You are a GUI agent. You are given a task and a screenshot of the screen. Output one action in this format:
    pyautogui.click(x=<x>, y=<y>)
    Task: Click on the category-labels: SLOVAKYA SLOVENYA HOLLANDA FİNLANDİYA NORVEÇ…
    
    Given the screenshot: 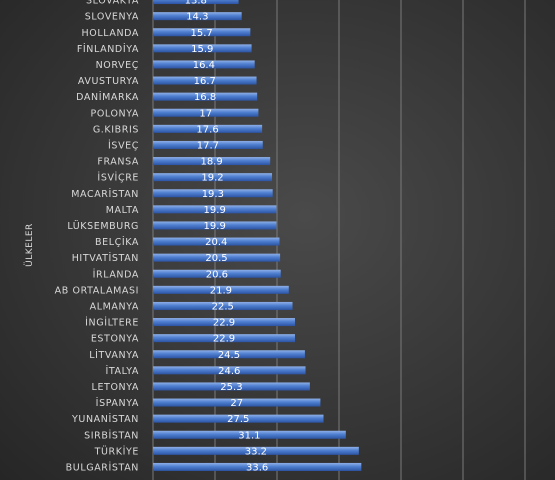 What is the action you would take?
    pyautogui.click(x=97, y=236)
    